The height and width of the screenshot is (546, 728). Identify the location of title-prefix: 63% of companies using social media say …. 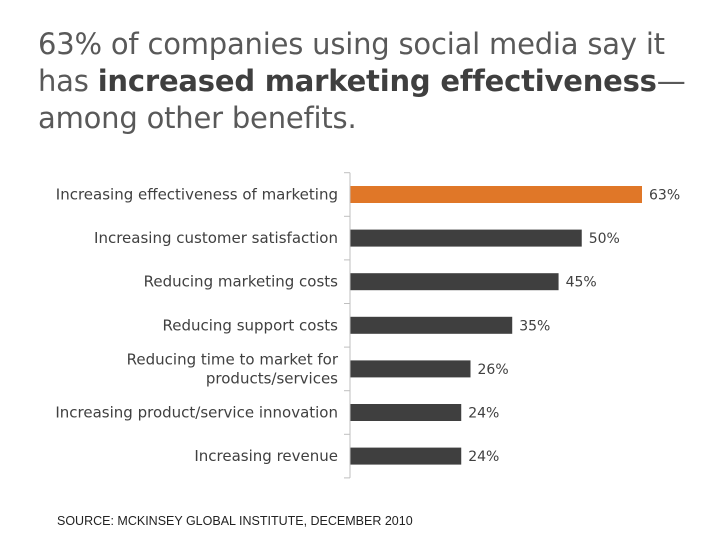
(351, 62).